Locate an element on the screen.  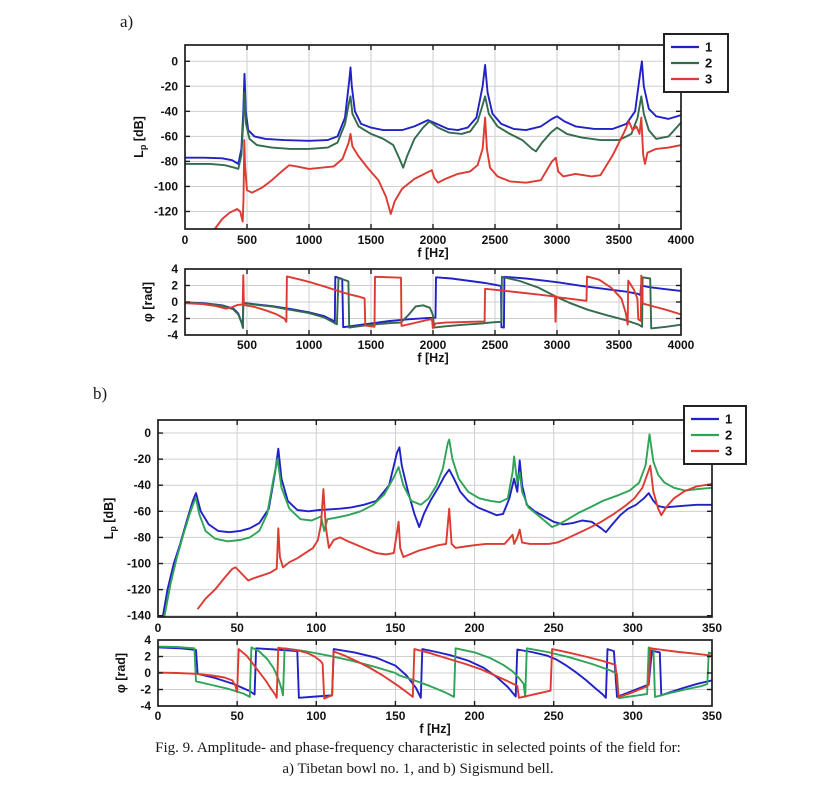
tick-labels: 0 50 100 150 200 250 300 350 4 2 0 -2 -4 is located at coordinates (431, 678).